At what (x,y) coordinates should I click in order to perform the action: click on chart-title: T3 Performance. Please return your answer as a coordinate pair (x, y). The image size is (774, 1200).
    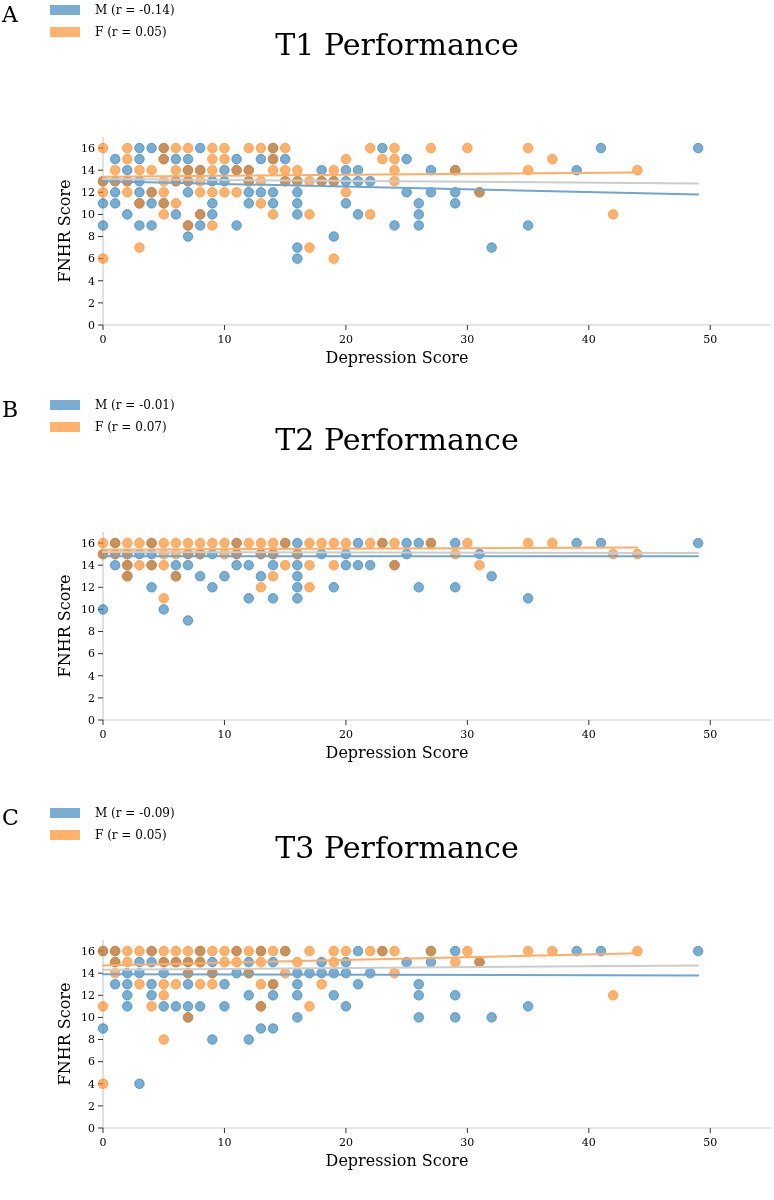
    Looking at the image, I should click on (397, 847).